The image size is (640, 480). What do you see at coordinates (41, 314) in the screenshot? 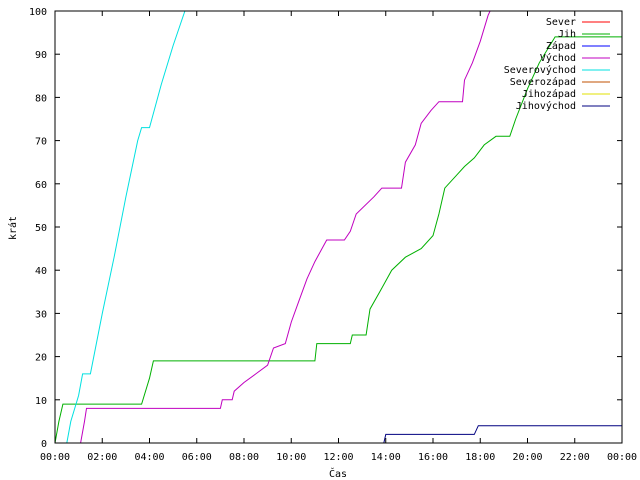
I see `y-tick-label: 30` at bounding box center [41, 314].